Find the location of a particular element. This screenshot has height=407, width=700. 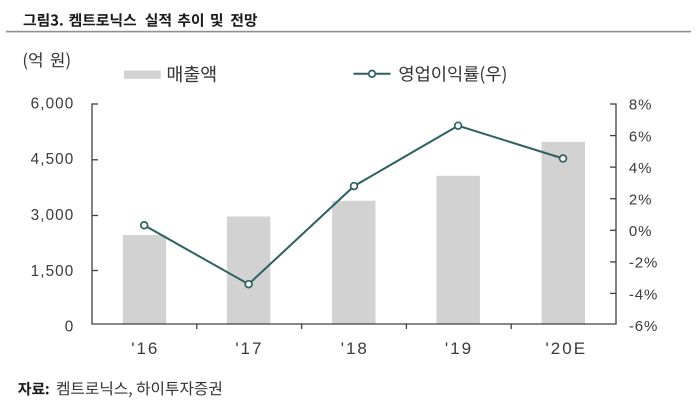

svg-text: '17 is located at coordinates (249, 348).